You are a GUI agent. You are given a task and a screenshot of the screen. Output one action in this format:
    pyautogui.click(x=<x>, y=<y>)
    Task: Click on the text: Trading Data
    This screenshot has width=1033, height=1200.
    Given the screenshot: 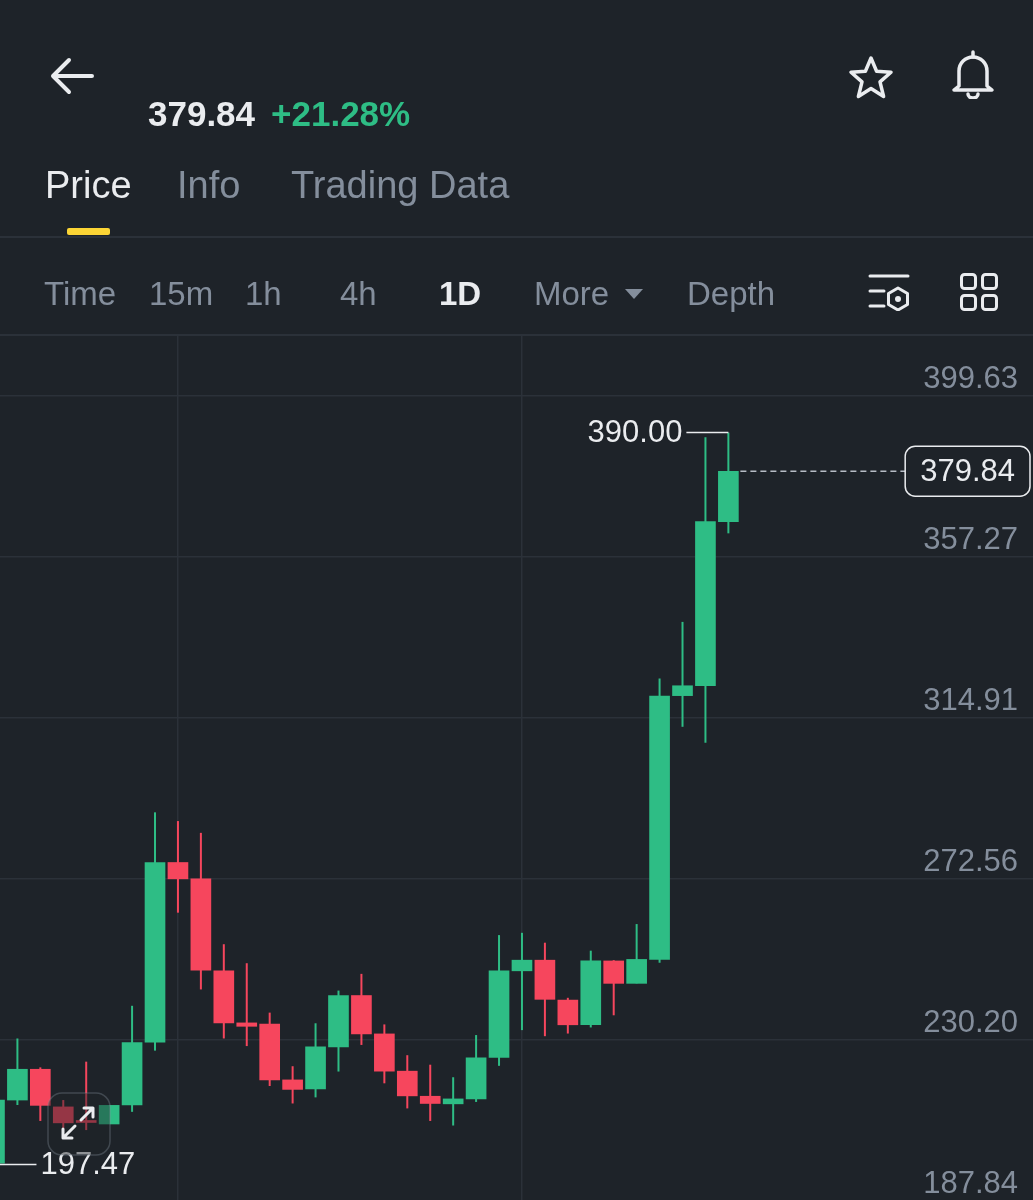 What is the action you would take?
    pyautogui.click(x=400, y=185)
    